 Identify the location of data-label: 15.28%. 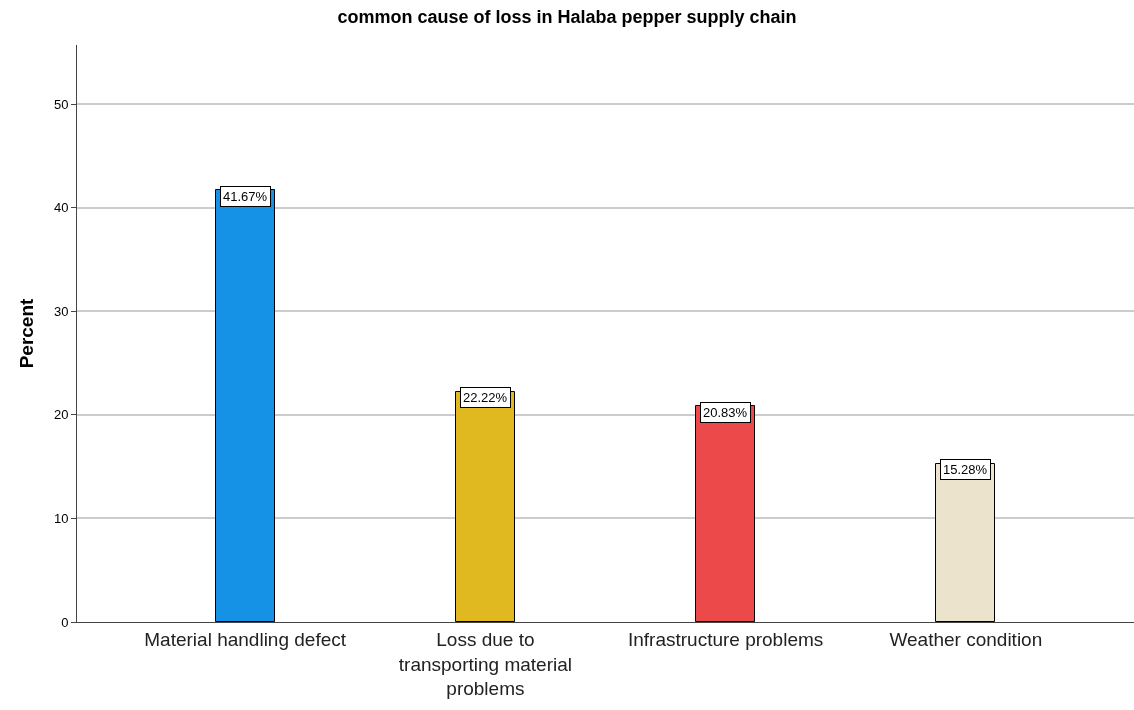
(965, 469).